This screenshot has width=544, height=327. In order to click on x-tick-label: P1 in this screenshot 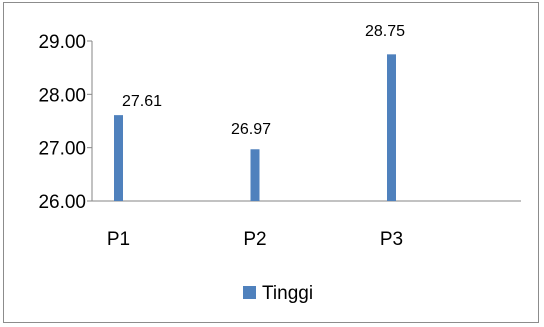, I will do `click(118, 239)`.